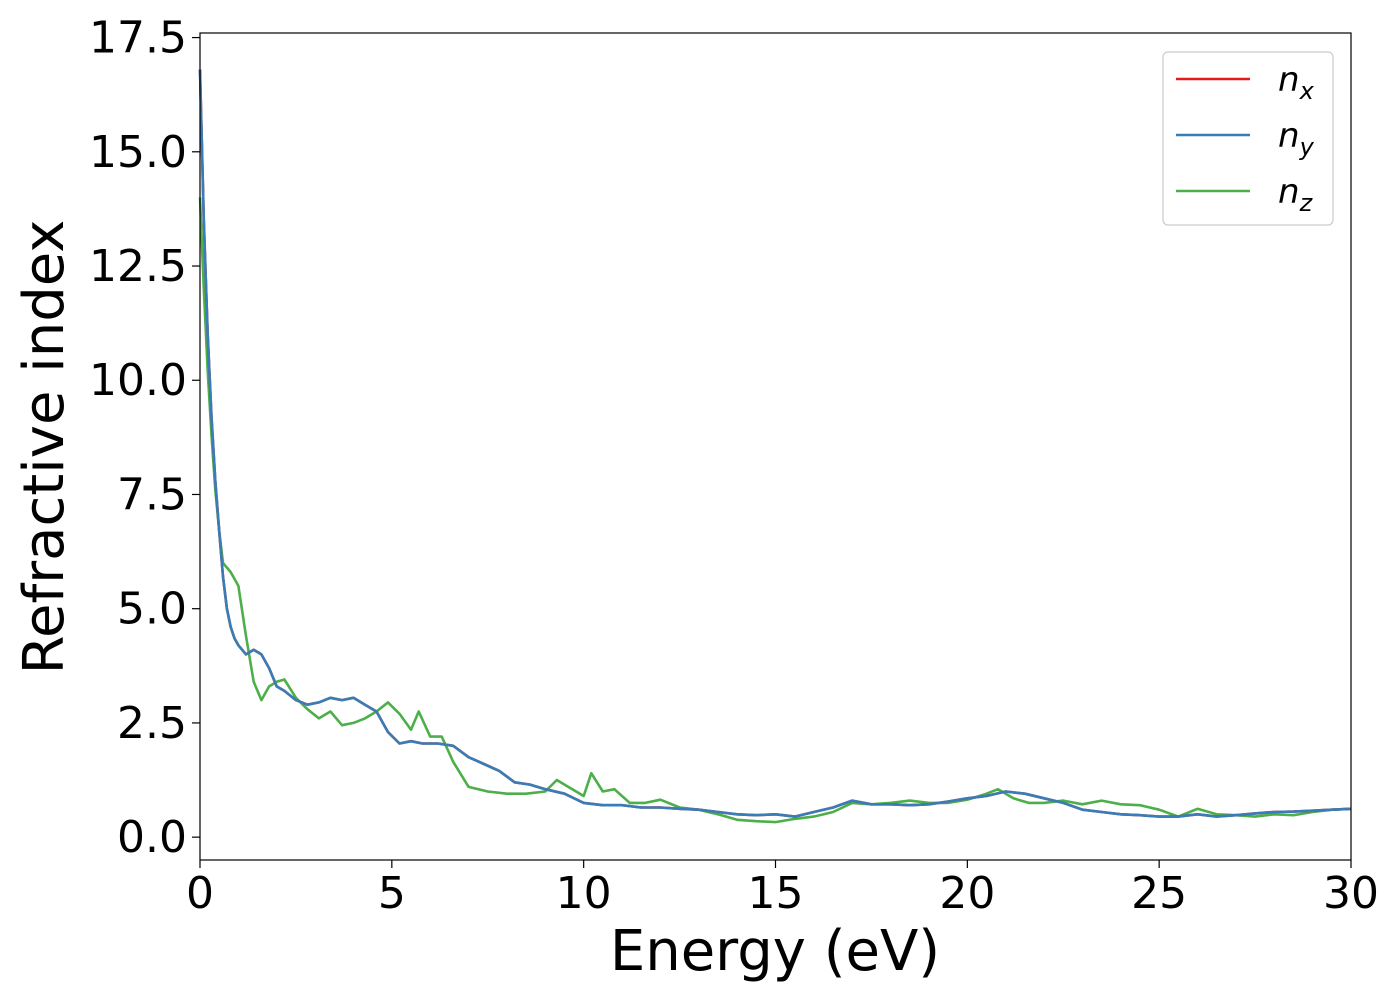  I want to click on x-tick-label: 20, so click(967, 893).